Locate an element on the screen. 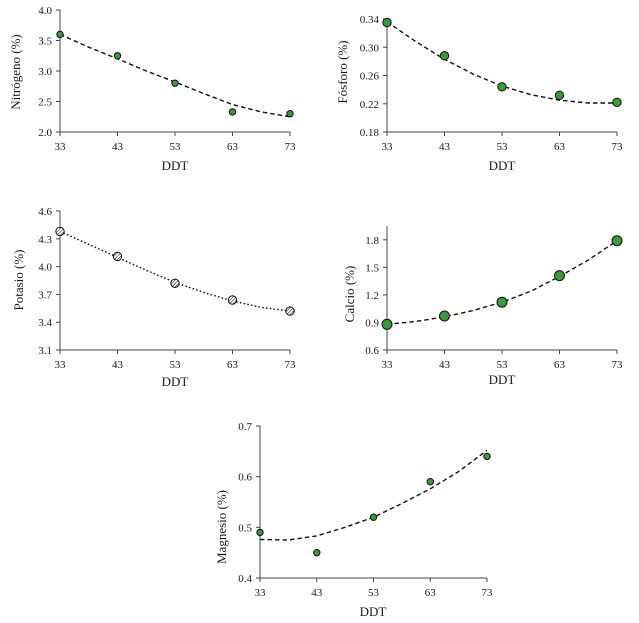 The height and width of the screenshot is (623, 639). y-tick-label: 0.5 is located at coordinates (245, 528).